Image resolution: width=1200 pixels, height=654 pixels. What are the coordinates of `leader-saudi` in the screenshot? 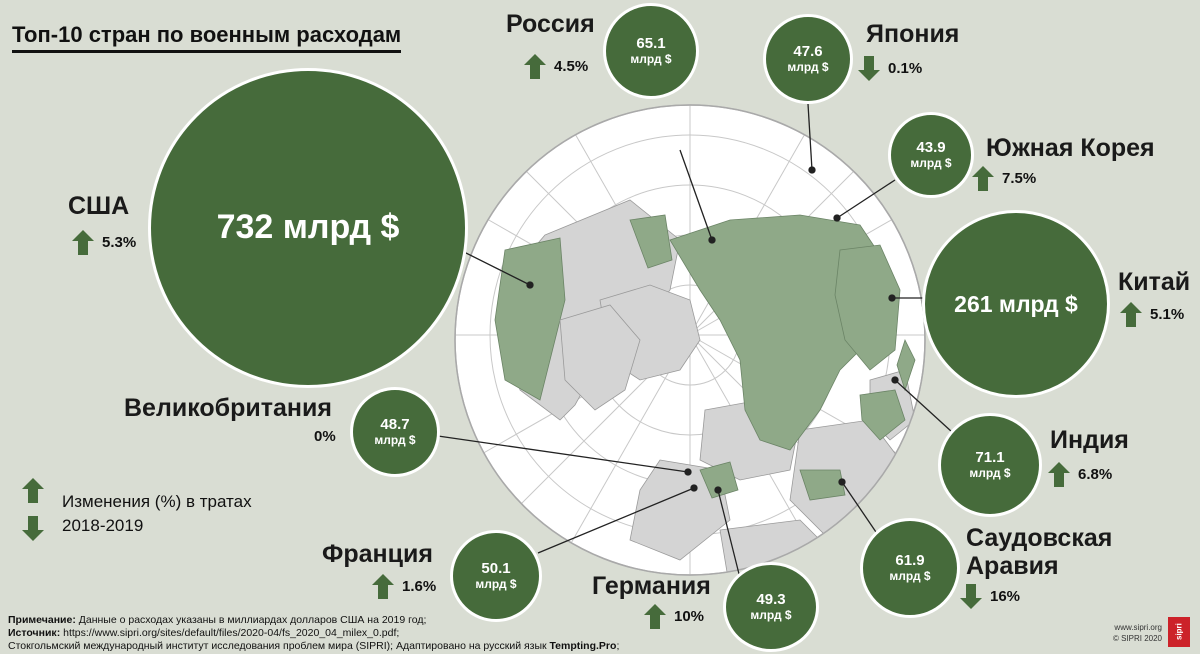 It's located at (860, 508).